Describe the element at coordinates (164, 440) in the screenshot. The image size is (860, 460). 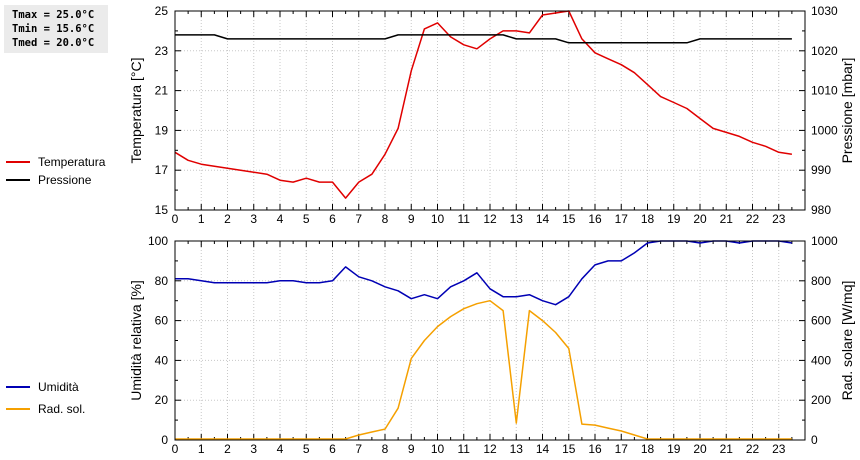
I see `panel2-y-tick-label: 0` at that location.